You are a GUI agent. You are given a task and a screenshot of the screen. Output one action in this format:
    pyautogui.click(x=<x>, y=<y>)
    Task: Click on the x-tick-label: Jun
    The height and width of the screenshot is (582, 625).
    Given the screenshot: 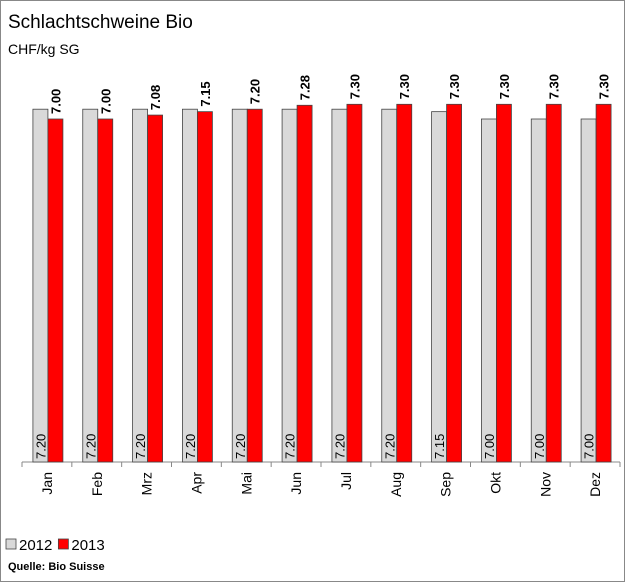 What is the action you would take?
    pyautogui.click(x=296, y=483)
    